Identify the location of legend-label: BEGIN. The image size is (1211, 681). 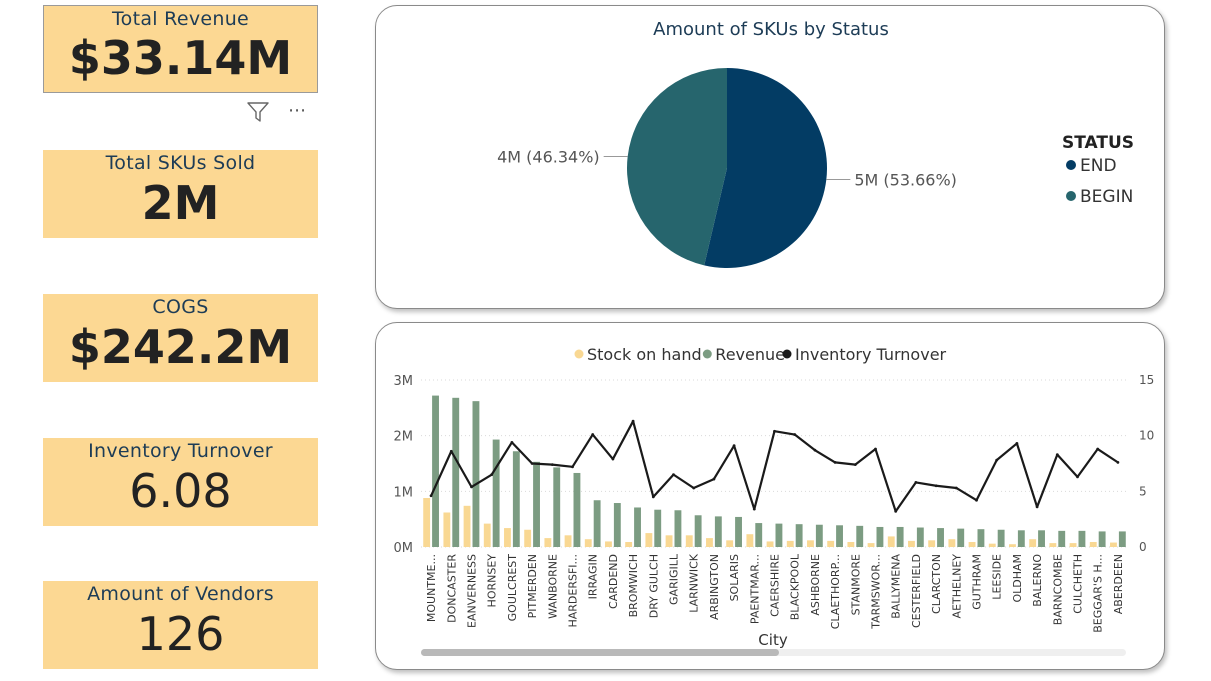
(1106, 197).